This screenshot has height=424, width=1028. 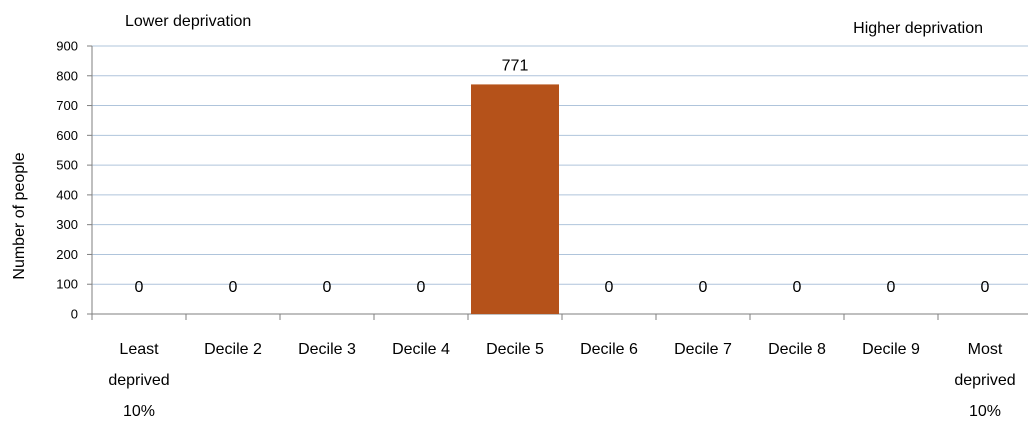 I want to click on y-tick-label-700: 700, so click(x=67, y=105).